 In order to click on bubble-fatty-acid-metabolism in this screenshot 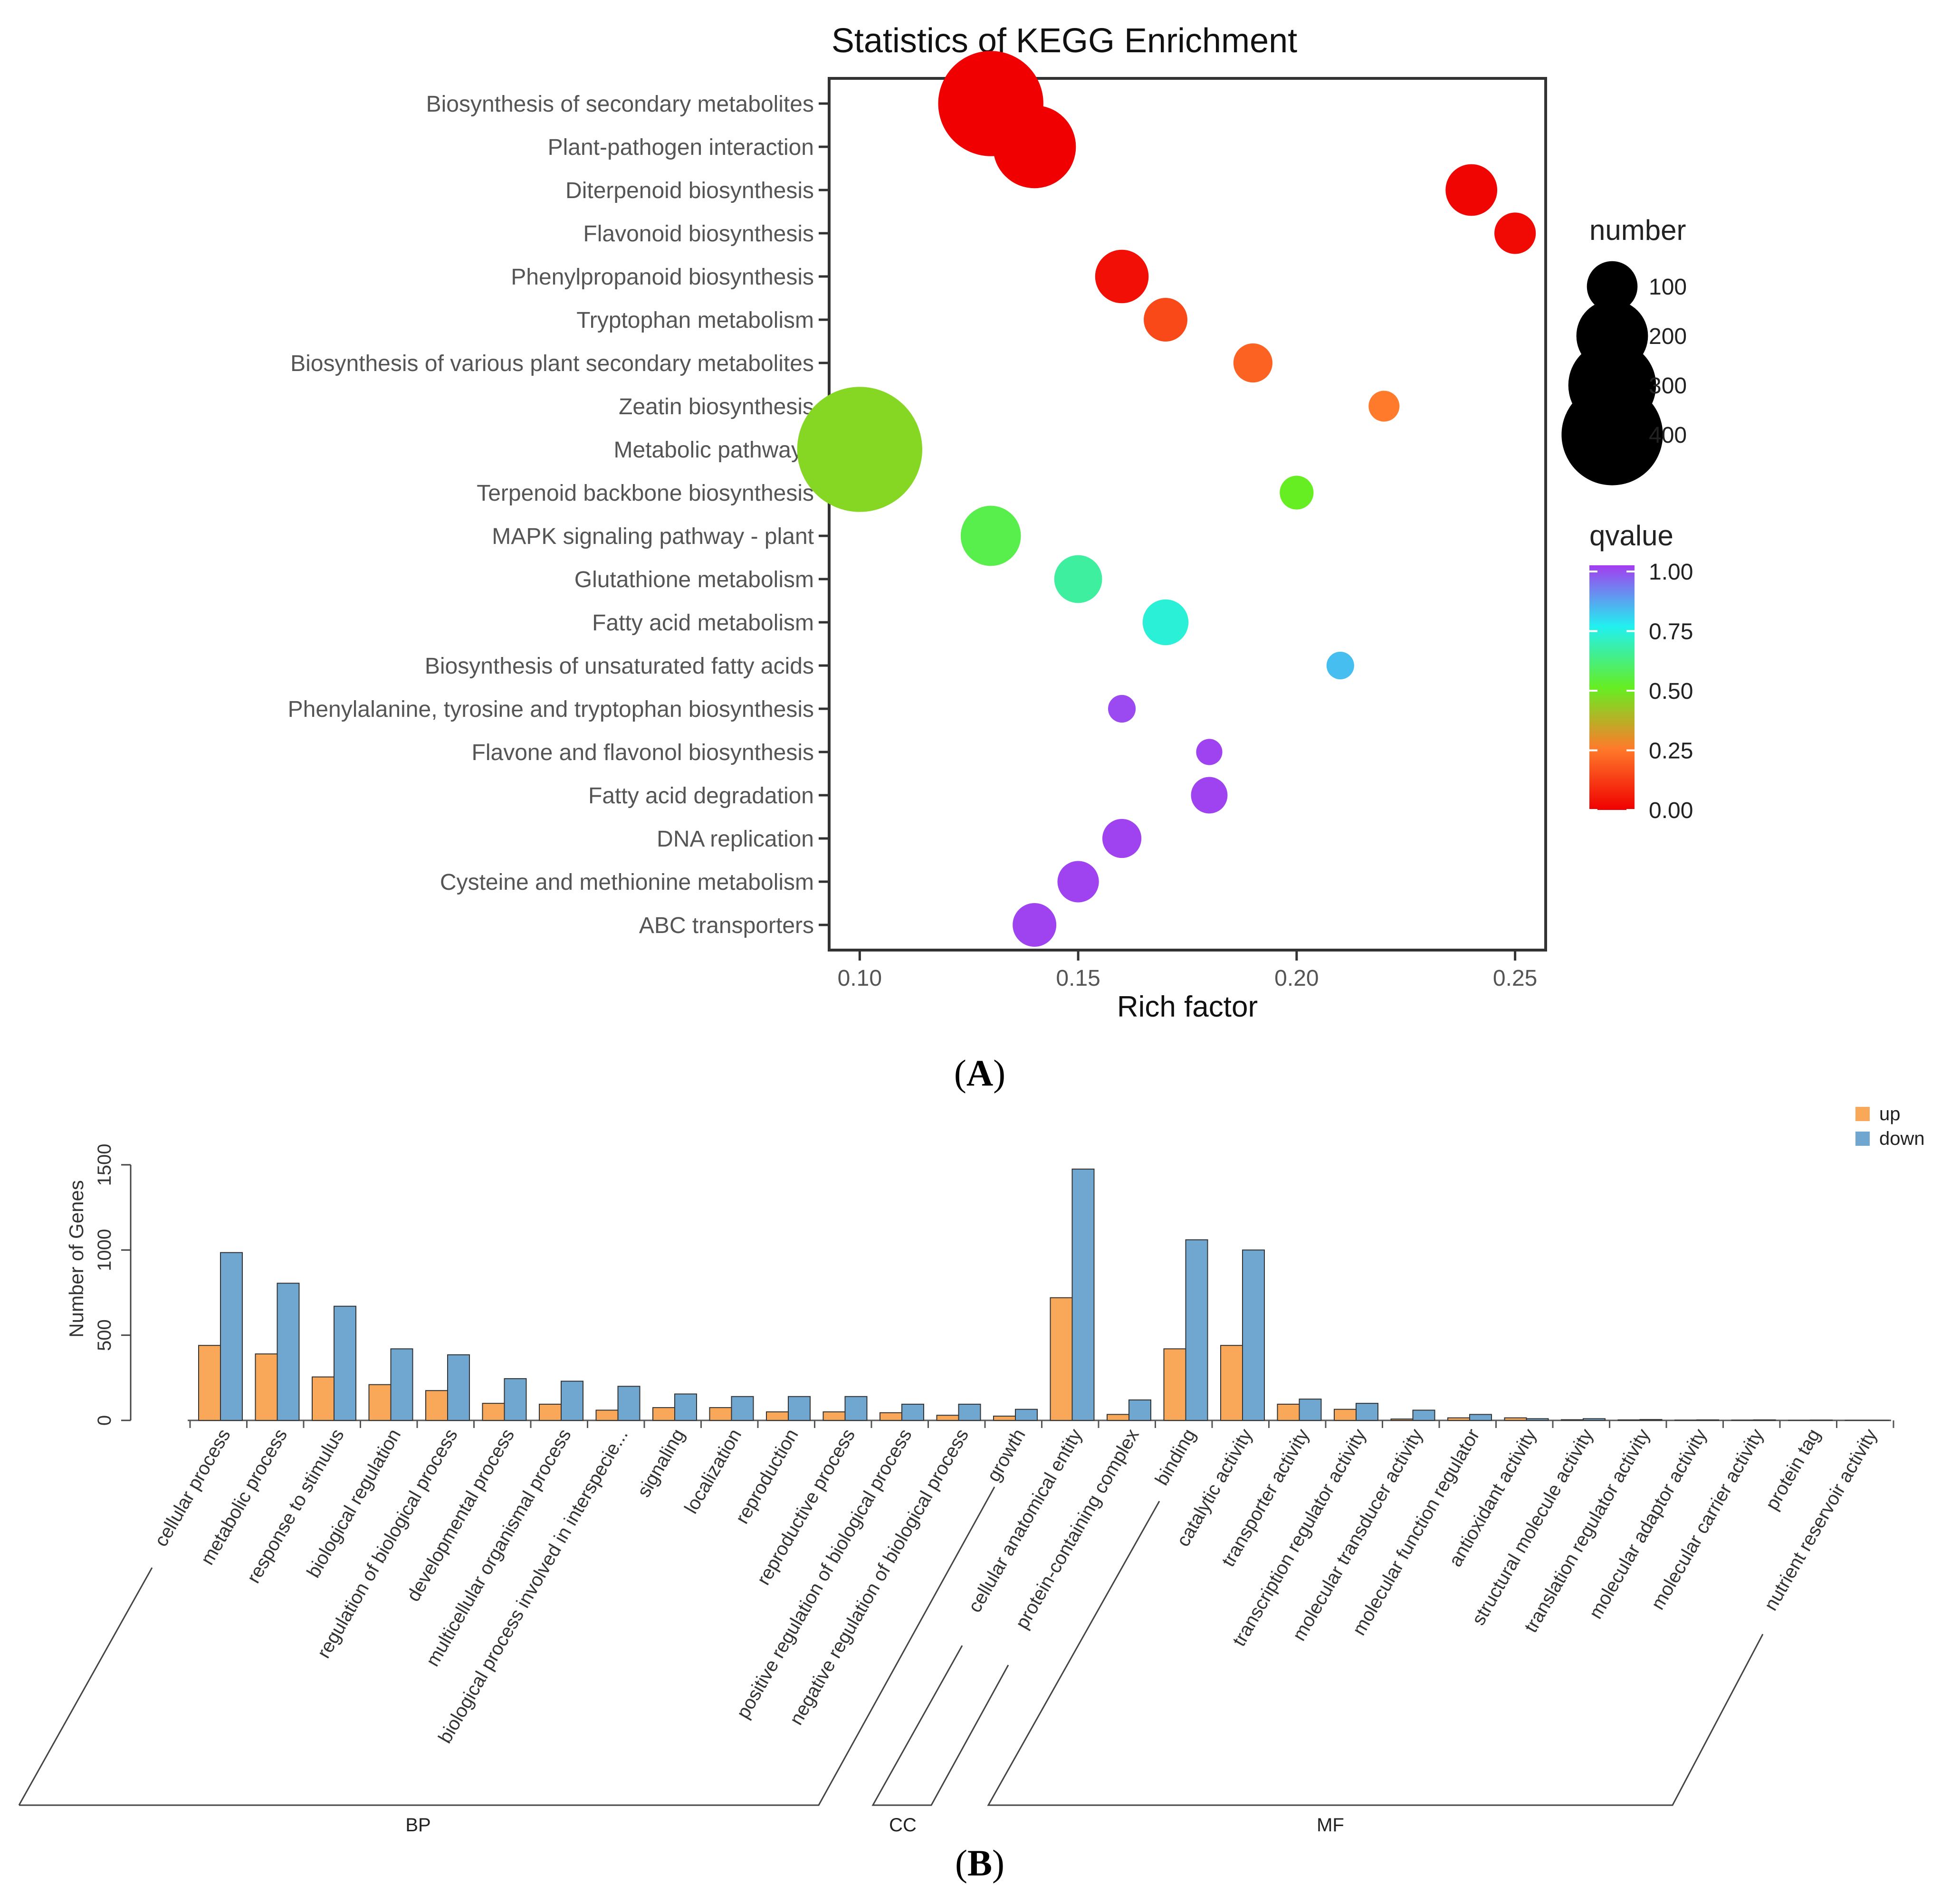, I will do `click(1165, 622)`.